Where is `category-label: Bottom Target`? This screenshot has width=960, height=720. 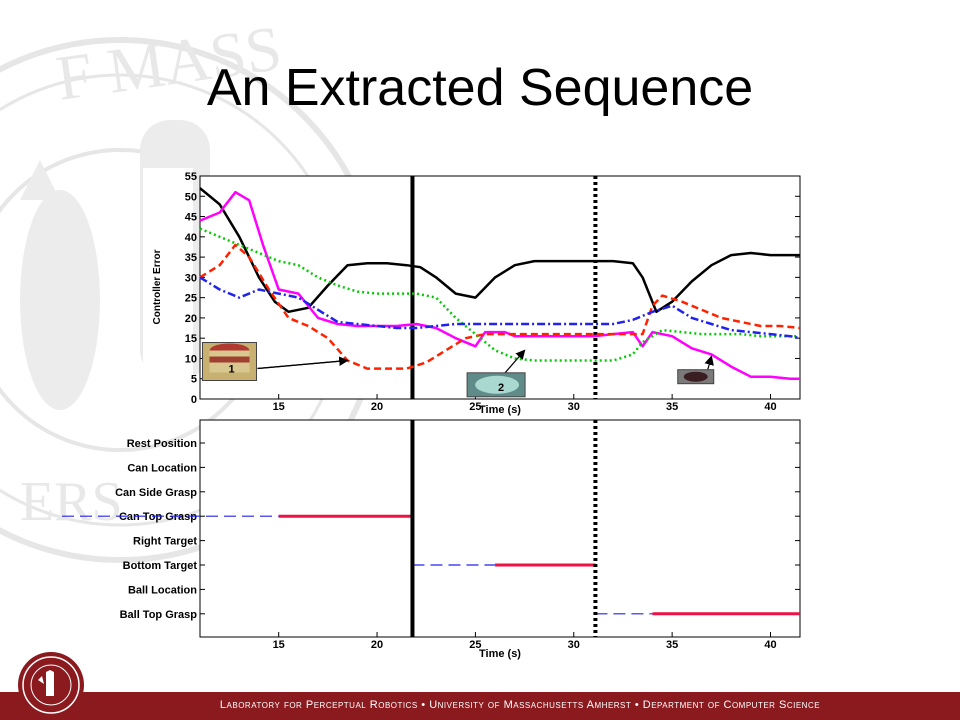
category-label: Bottom Target is located at coordinates (160, 566).